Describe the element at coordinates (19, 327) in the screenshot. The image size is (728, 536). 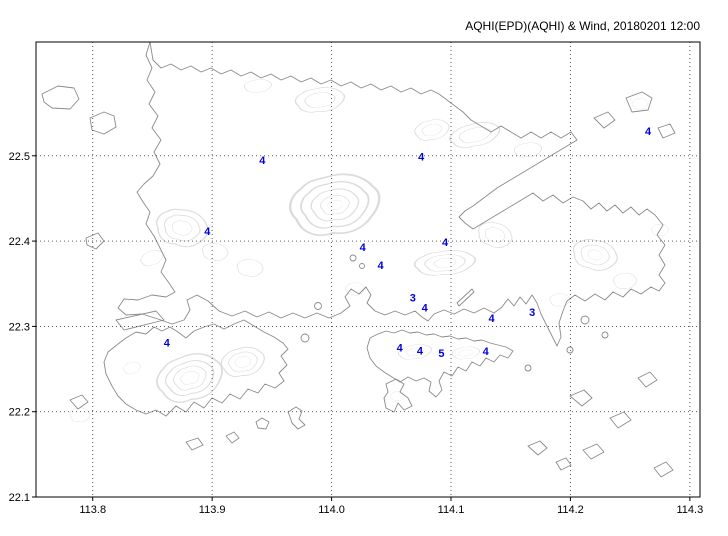
I see `y-tick-label: 22.3` at that location.